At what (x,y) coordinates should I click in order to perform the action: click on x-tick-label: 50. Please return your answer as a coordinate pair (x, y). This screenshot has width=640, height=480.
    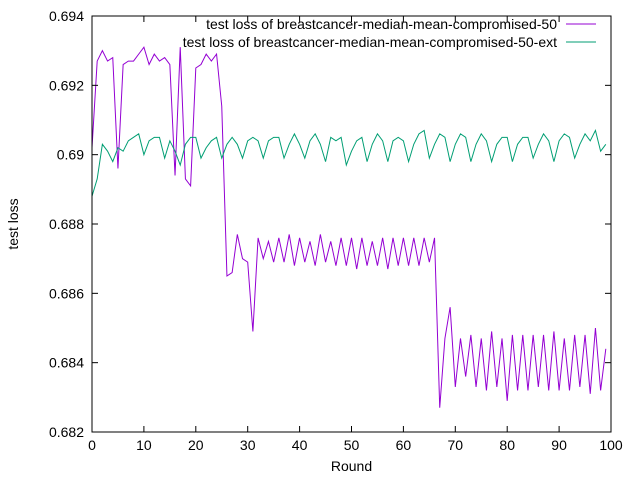
    Looking at the image, I should click on (352, 445).